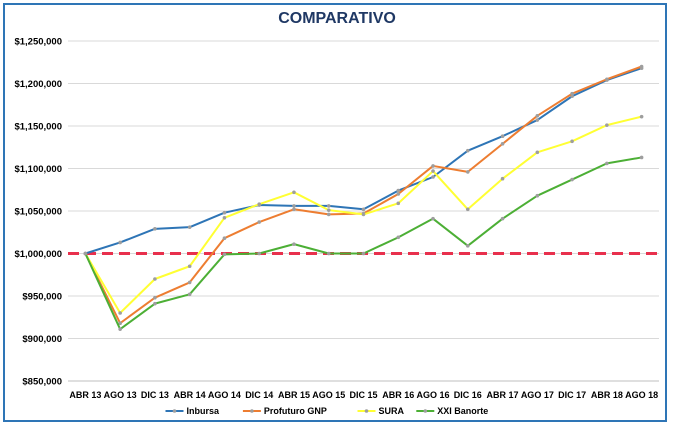  I want to click on x-tick-label: ABR 18, so click(607, 395).